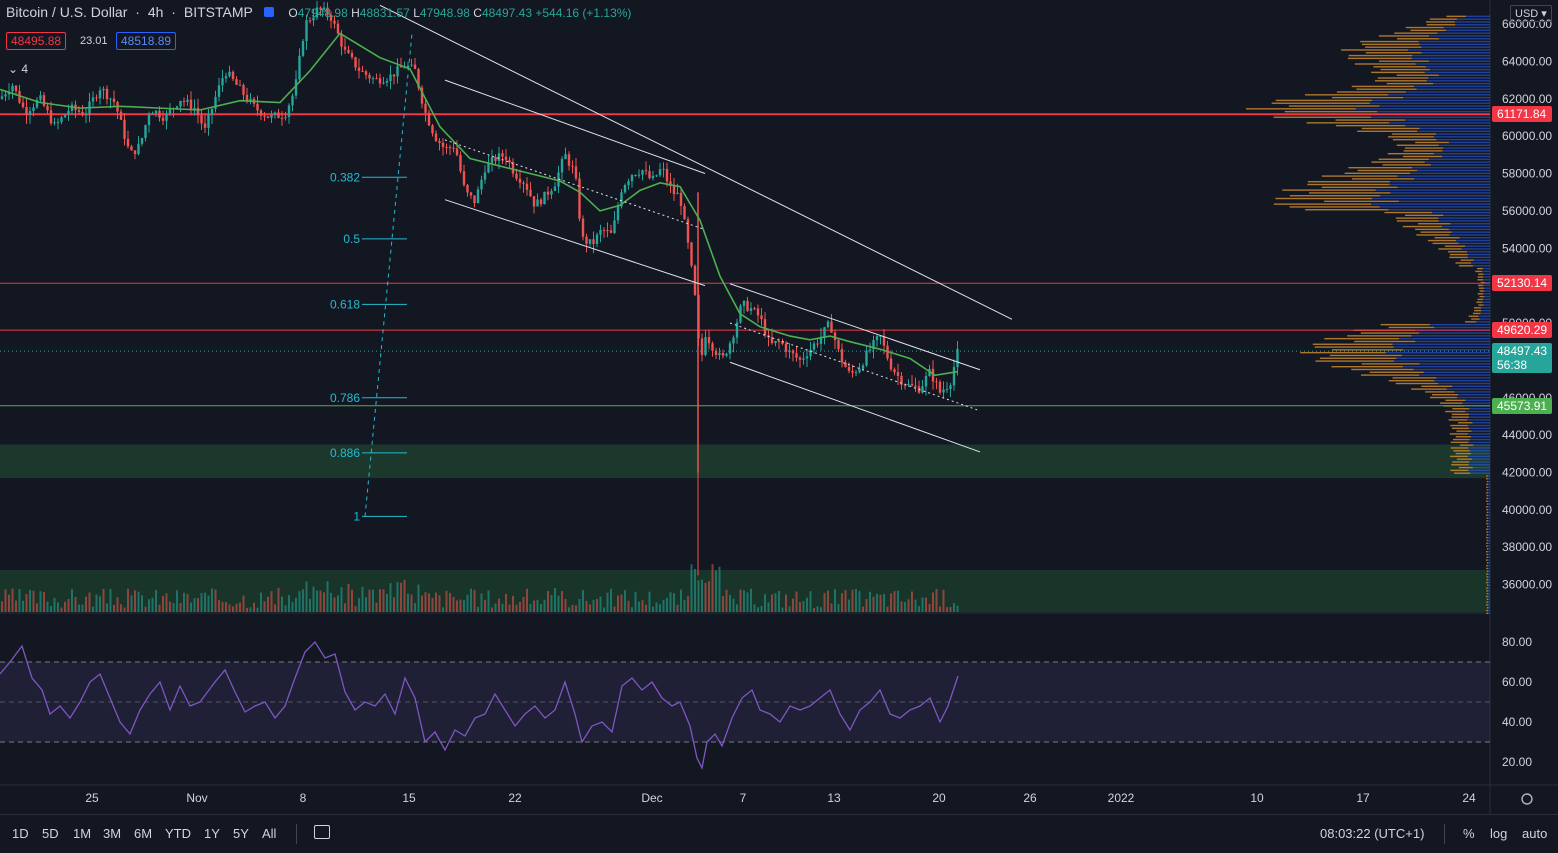 The height and width of the screenshot is (853, 1558). Describe the element at coordinates (322, 832) in the screenshot. I see `date-range-icon` at that location.